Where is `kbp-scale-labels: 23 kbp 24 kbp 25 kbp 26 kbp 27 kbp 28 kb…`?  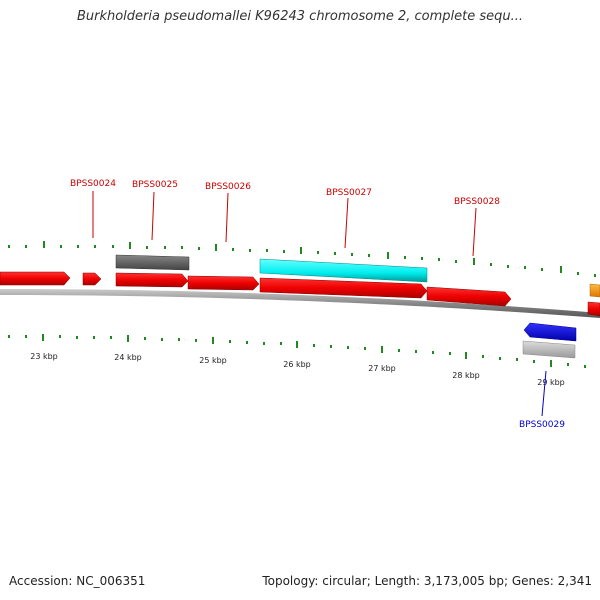
kbp-scale-labels: 23 kbp 24 kbp 25 kbp 26 kbp 27 kbp 28 kb… is located at coordinates (297, 369).